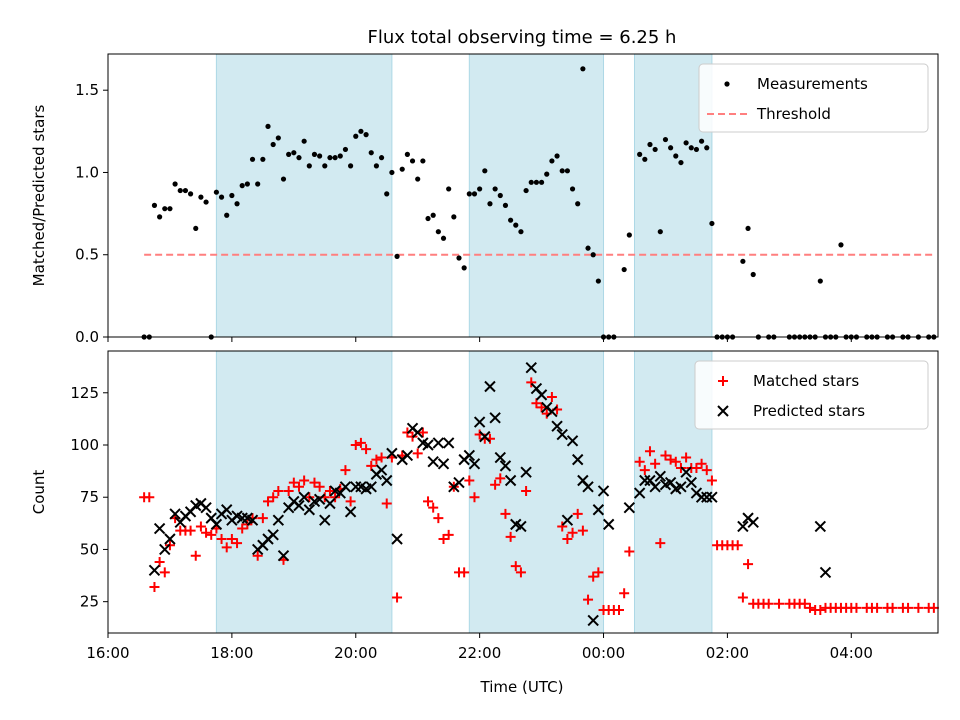 Image resolution: width=960 pixels, height=720 pixels. I want to click on y-tick-label: 0.0, so click(87, 337).